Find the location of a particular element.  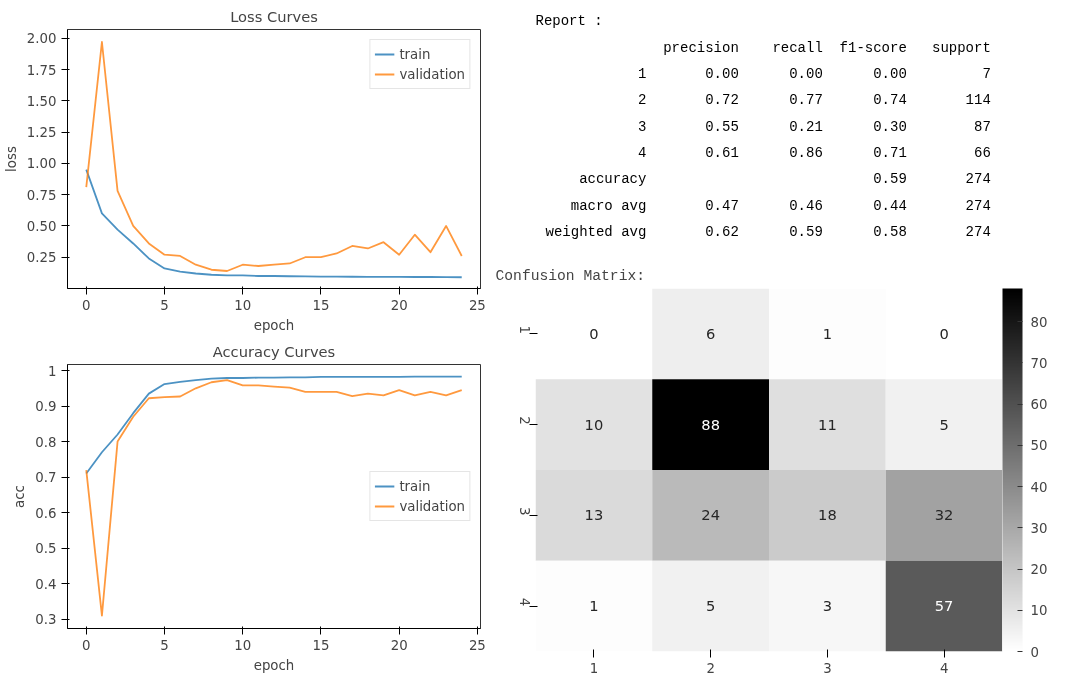

color-bar-label: 20 is located at coordinates (1039, 569).